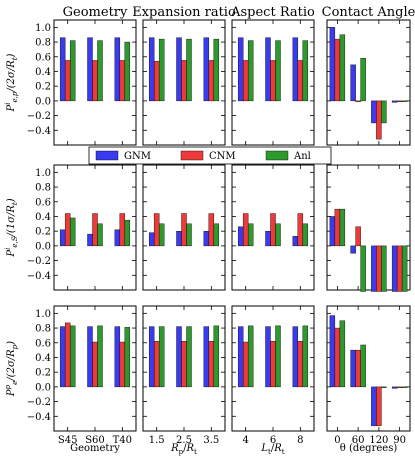 Image resolution: width=415 pixels, height=461 pixels. I want to click on x-axis-label: Rp/Rt, so click(183, 449).